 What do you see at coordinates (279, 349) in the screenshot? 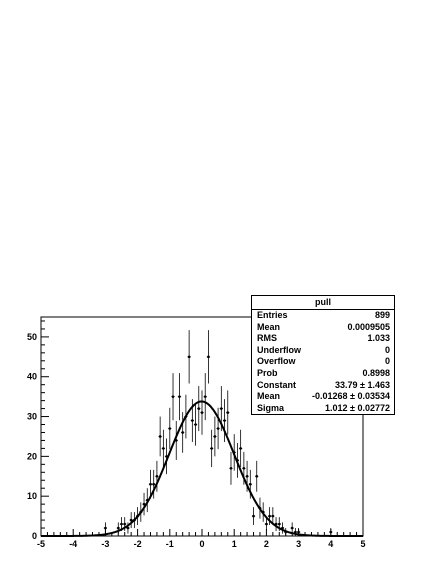
I see `stats-label: Underflow` at bounding box center [279, 349].